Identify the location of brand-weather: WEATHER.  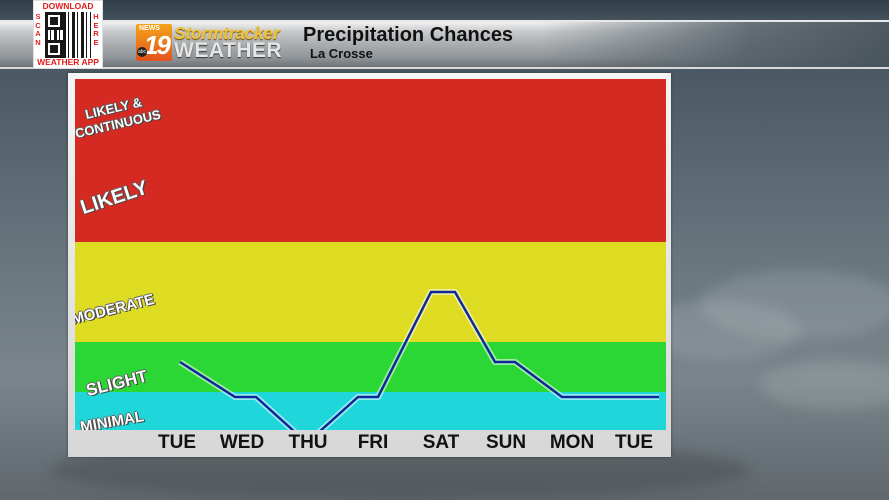
(228, 50).